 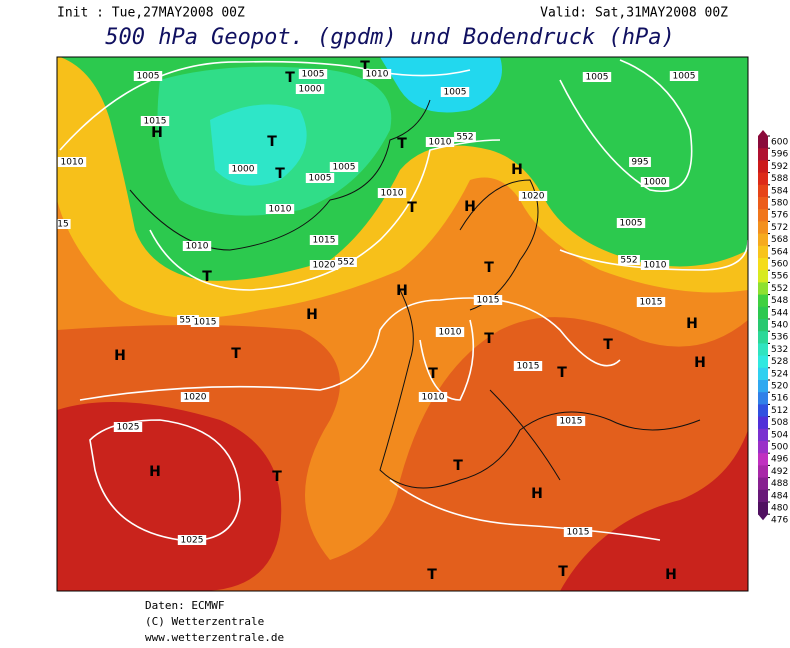 What do you see at coordinates (779, 521) in the screenshot?
I see `legend-tick-label: 476` at bounding box center [779, 521].